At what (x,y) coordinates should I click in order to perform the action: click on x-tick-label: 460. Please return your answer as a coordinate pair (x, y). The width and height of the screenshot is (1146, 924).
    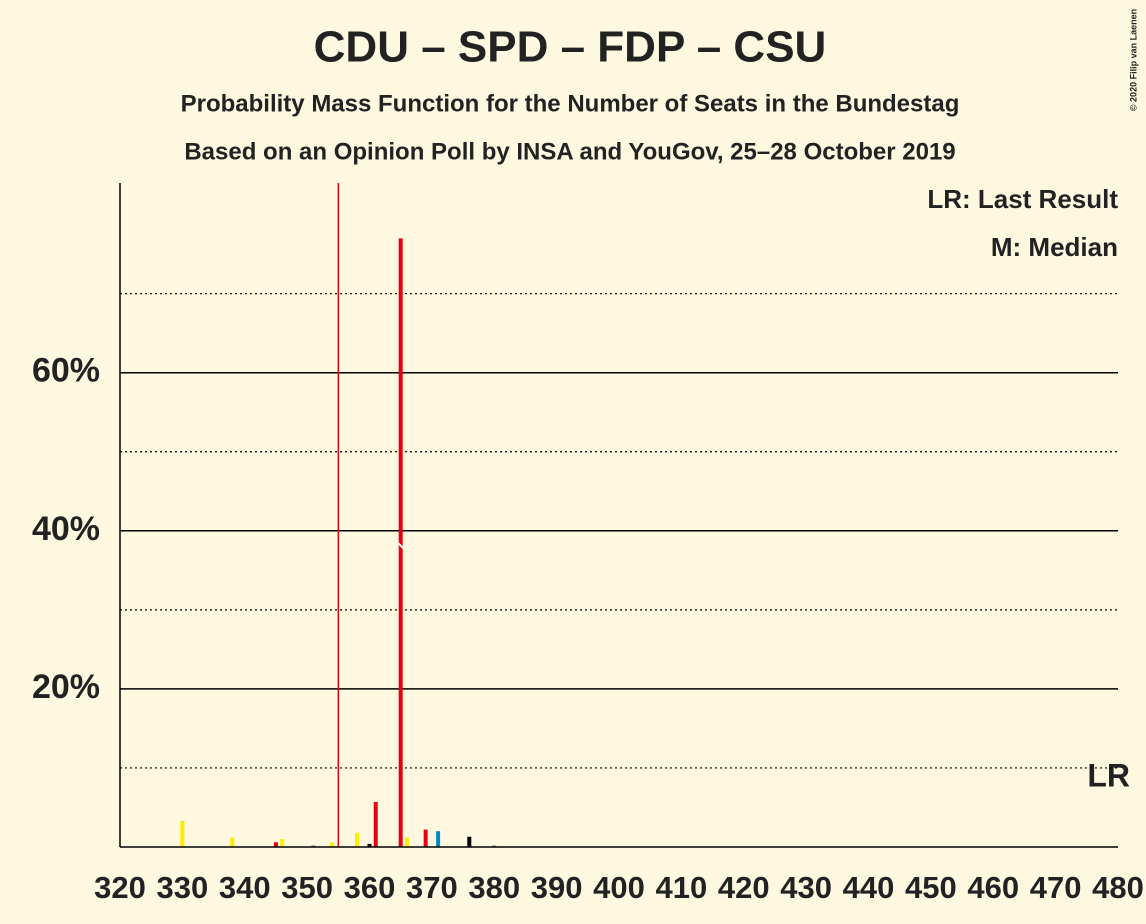
    Looking at the image, I should click on (993, 887).